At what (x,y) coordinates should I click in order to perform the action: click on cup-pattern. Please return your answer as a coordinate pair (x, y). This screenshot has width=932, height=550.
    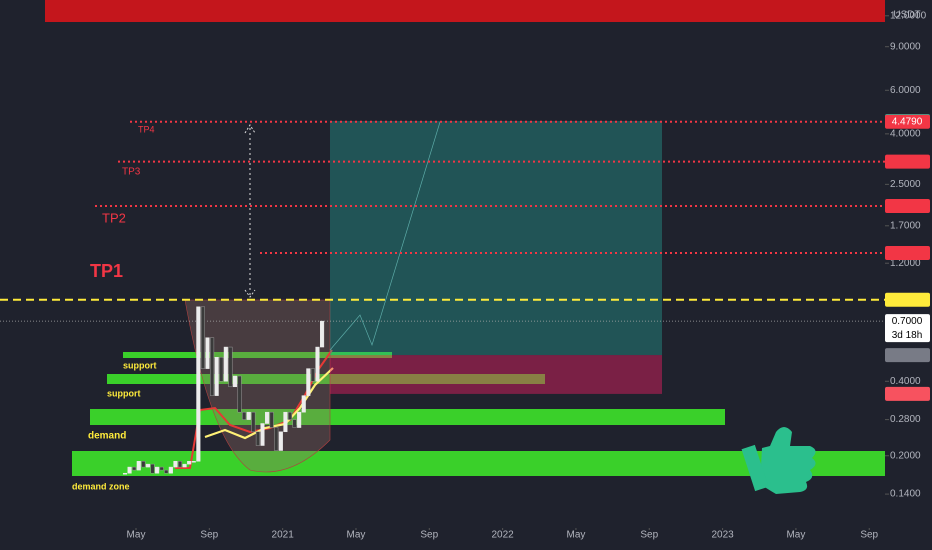
    Looking at the image, I should click on (257, 386).